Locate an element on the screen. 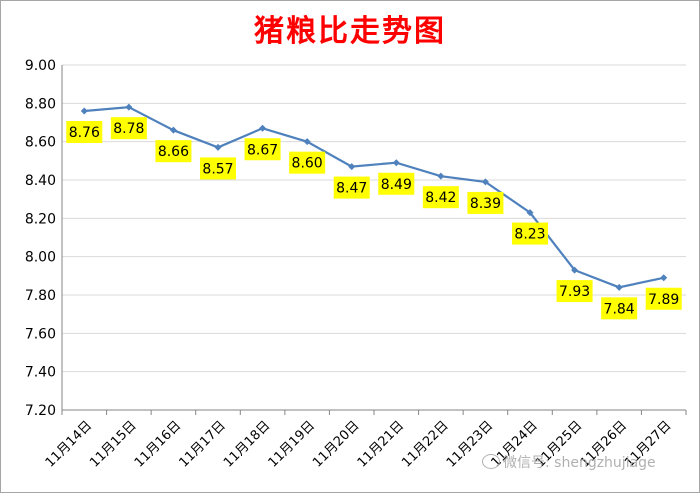 The image size is (700, 493). data-label: 8.60 is located at coordinates (307, 164).